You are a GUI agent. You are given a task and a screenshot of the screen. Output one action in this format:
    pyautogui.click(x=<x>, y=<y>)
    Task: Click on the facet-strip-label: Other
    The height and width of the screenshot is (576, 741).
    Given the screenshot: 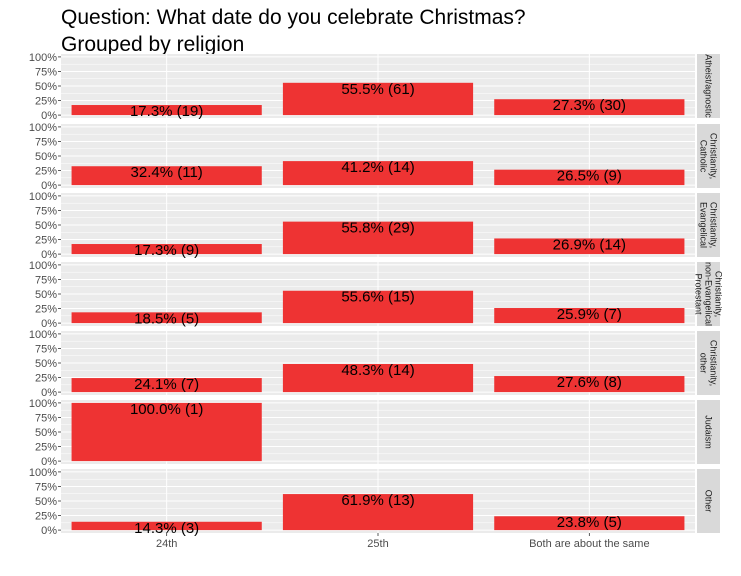 What is the action you would take?
    pyautogui.click(x=709, y=501)
    